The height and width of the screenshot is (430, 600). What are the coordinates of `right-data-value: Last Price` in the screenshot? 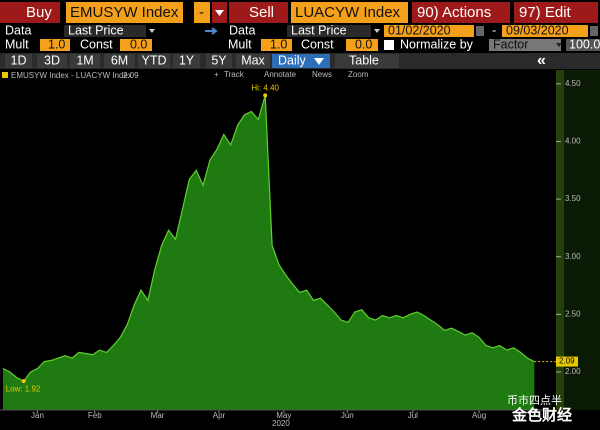 It's located at (319, 30).